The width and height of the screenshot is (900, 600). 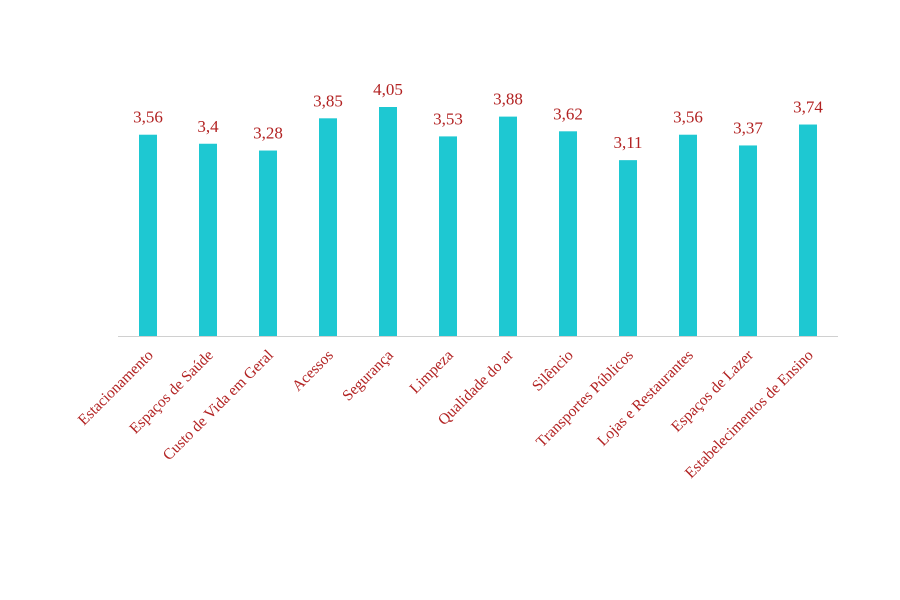 What do you see at coordinates (508, 99) in the screenshot?
I see `data-label: 3,88` at bounding box center [508, 99].